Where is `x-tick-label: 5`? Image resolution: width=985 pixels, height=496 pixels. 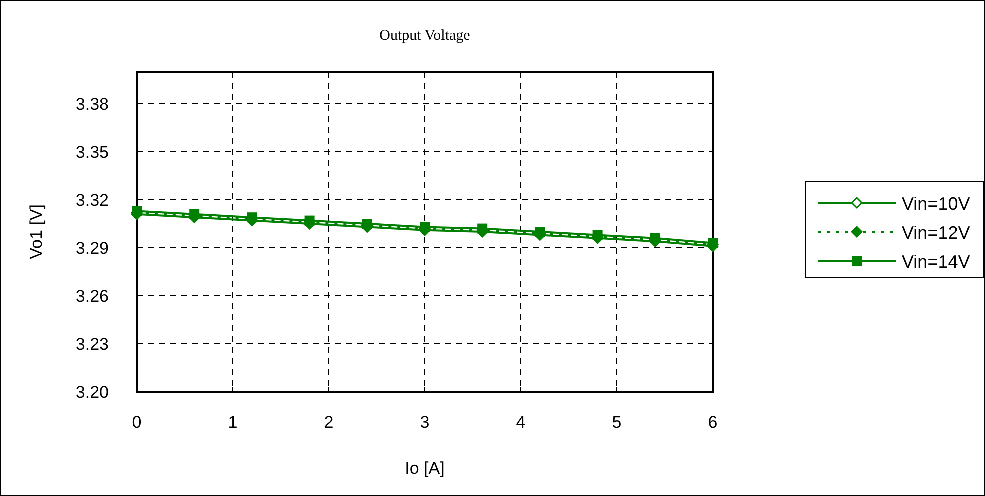 x-tick-label: 5 is located at coordinates (617, 422).